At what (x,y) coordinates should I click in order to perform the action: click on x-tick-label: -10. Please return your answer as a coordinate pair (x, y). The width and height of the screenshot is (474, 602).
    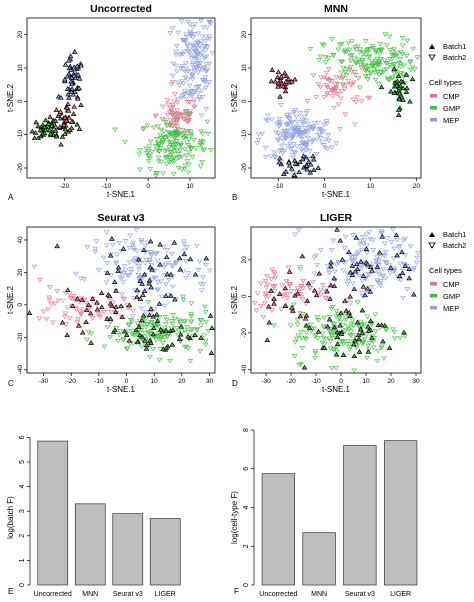
    Looking at the image, I should click on (279, 186).